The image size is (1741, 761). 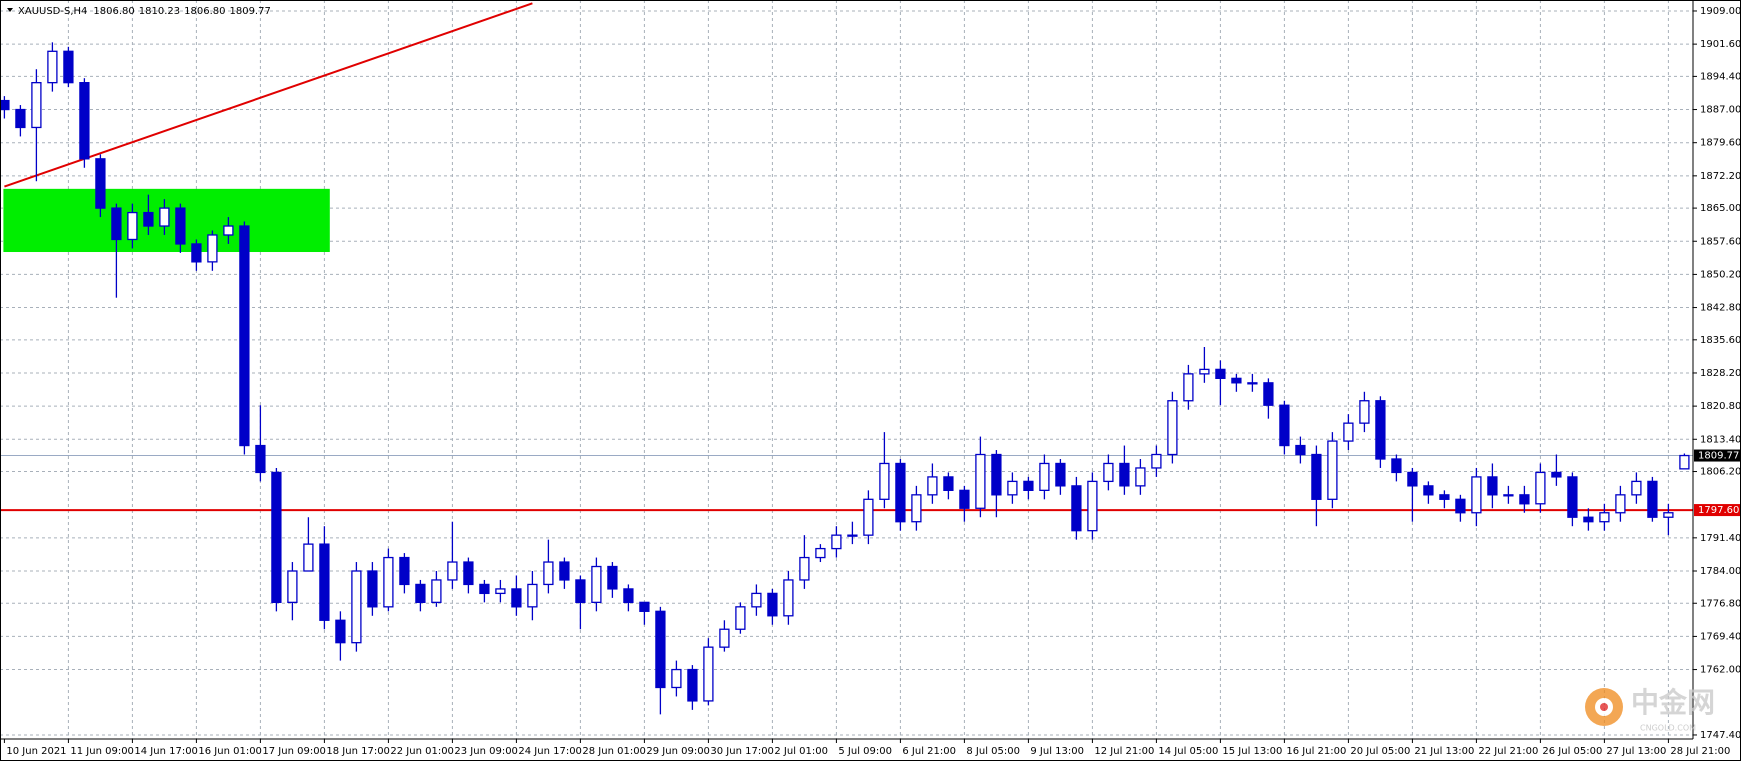 I want to click on x-tick-label: 16 Jun 01:00, so click(x=230, y=751).